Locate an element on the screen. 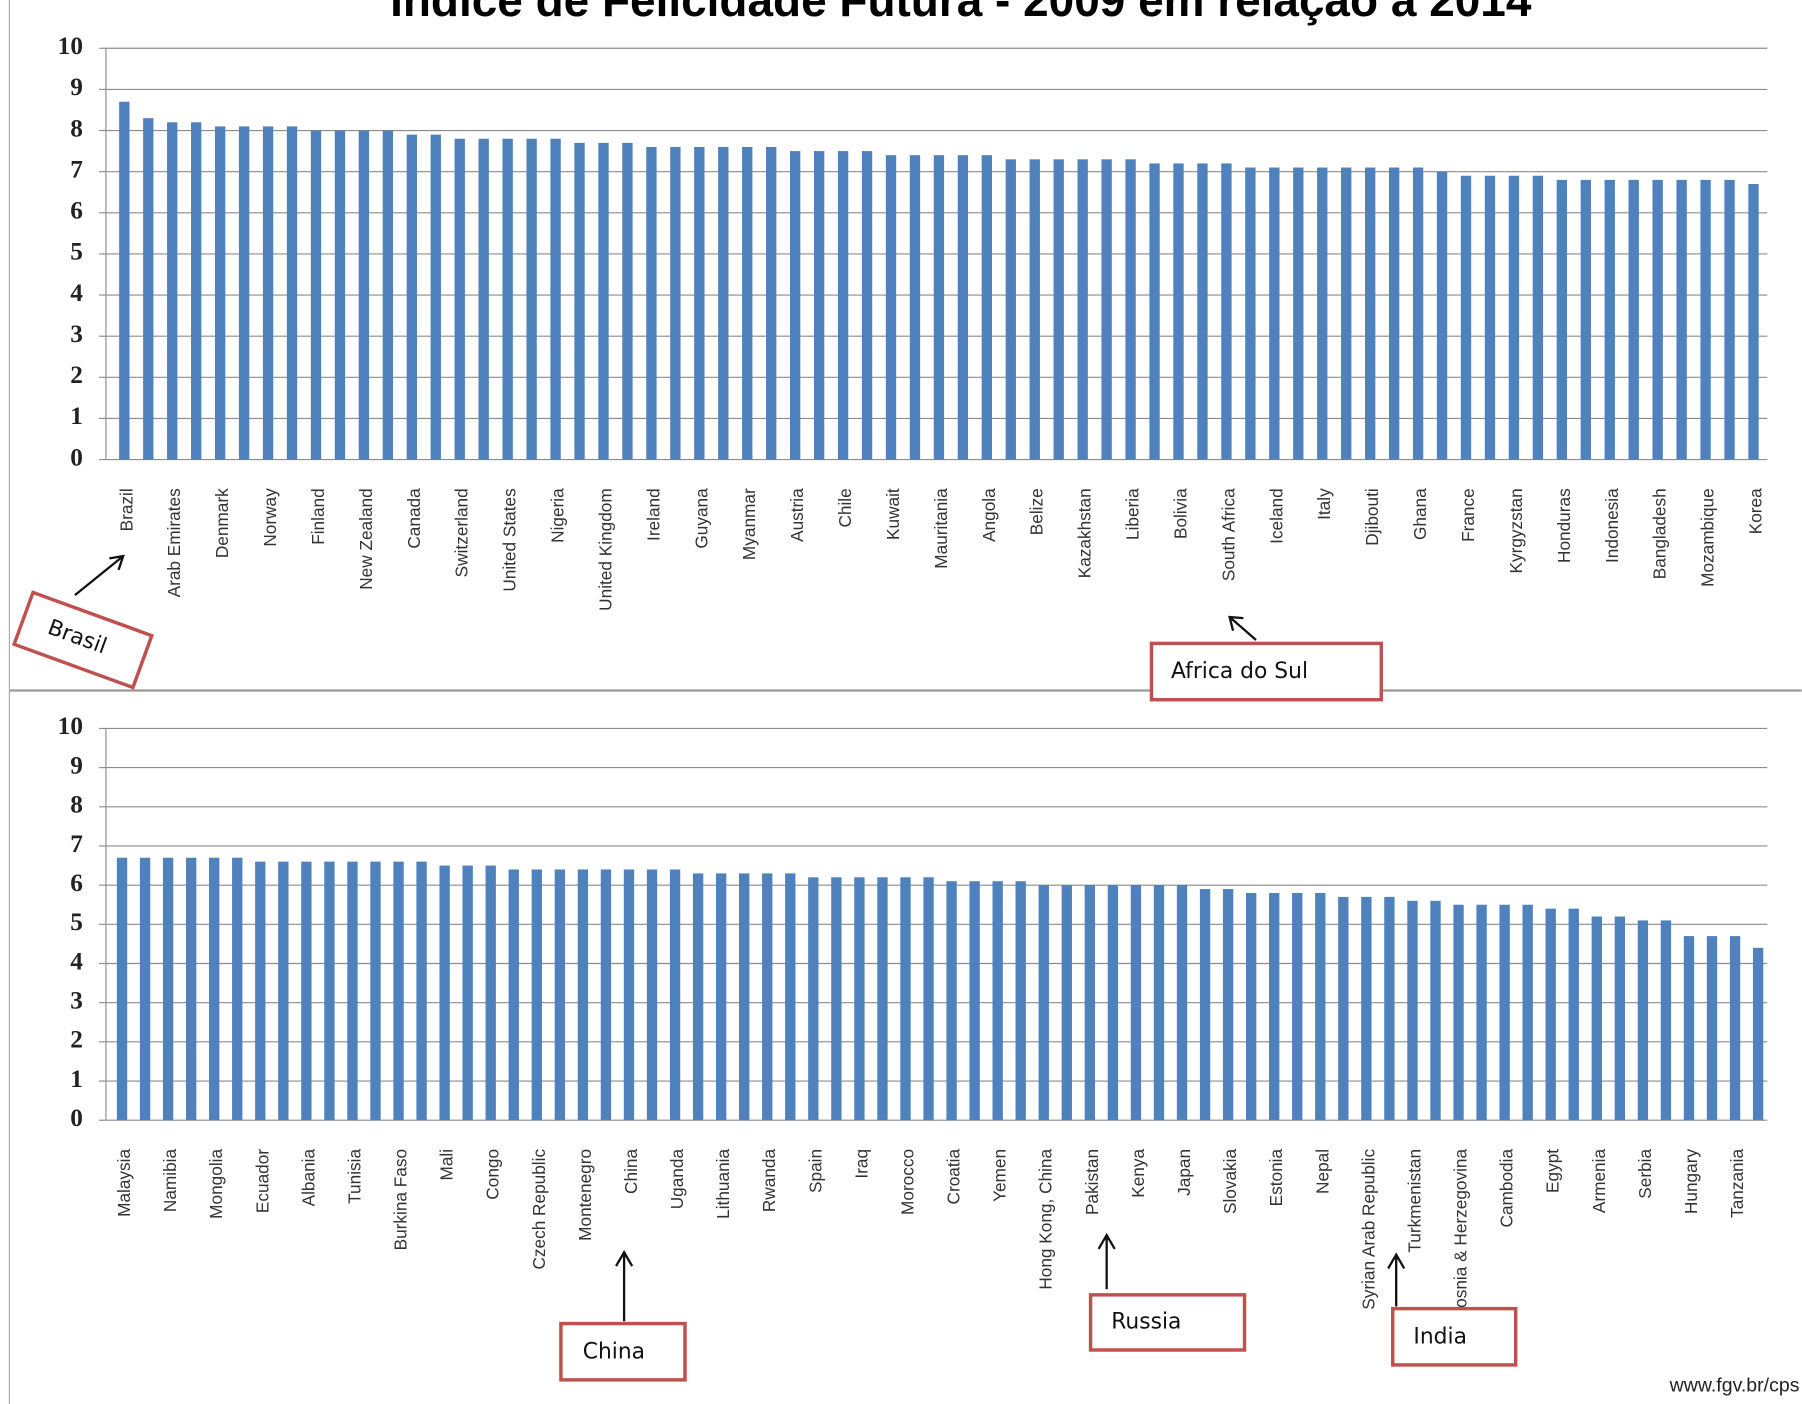 The width and height of the screenshot is (1802, 1404). x-tick-label: Burkina Faso is located at coordinates (401, 1199).